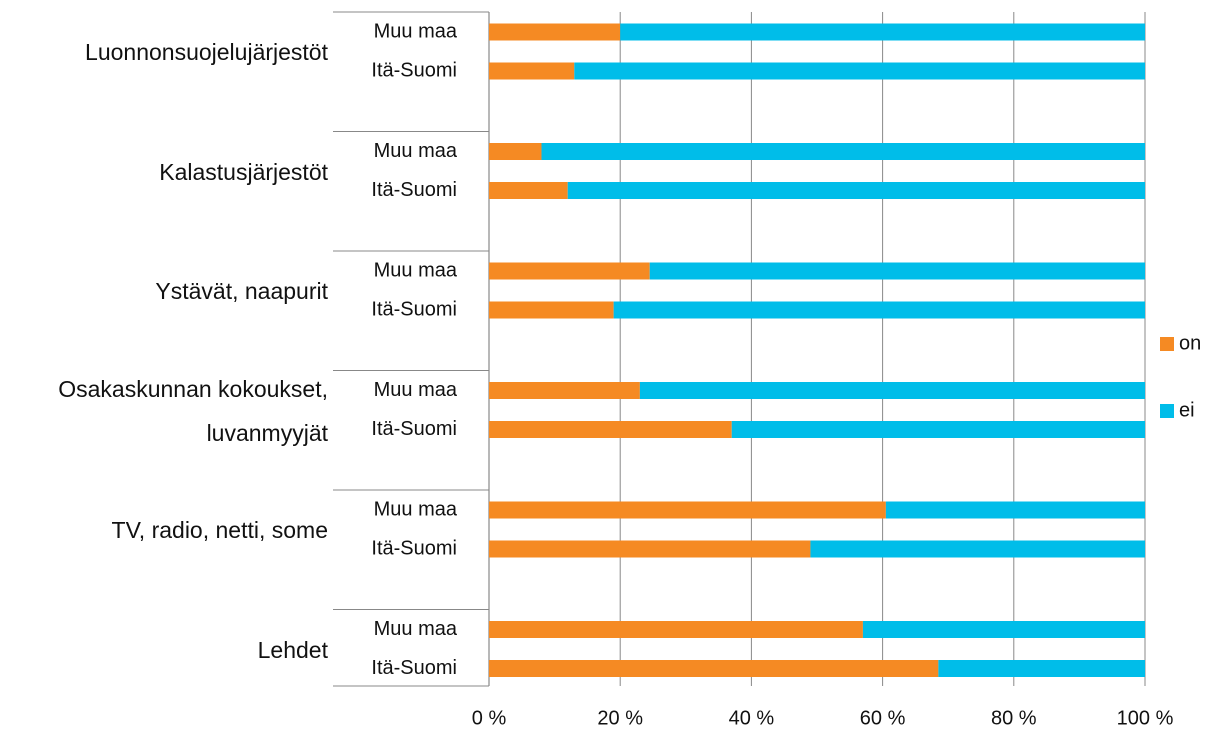 This screenshot has height=734, width=1231. What do you see at coordinates (243, 171) in the screenshot?
I see `group-label: Kalastusjärjestöt` at bounding box center [243, 171].